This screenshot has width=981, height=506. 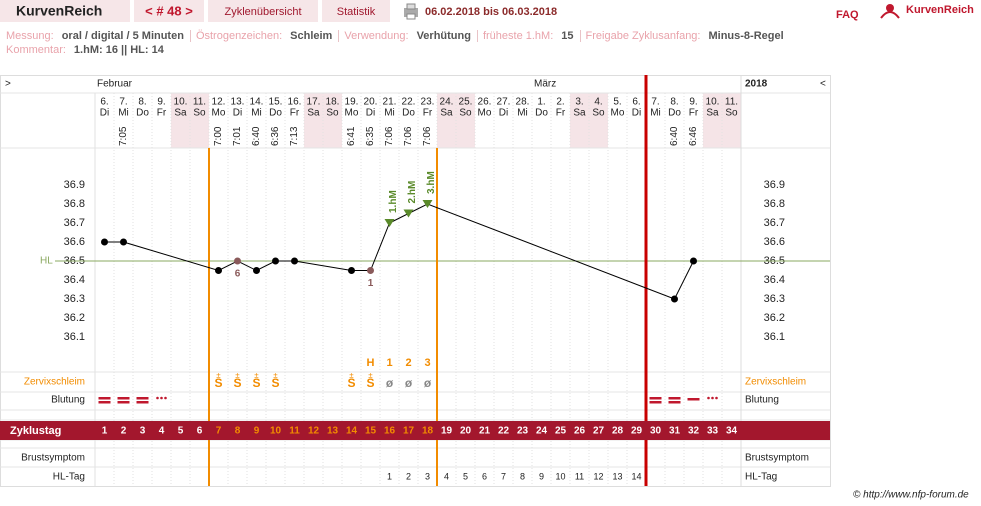 What do you see at coordinates (8, 84) in the screenshot?
I see `nav-prev: >` at bounding box center [8, 84].